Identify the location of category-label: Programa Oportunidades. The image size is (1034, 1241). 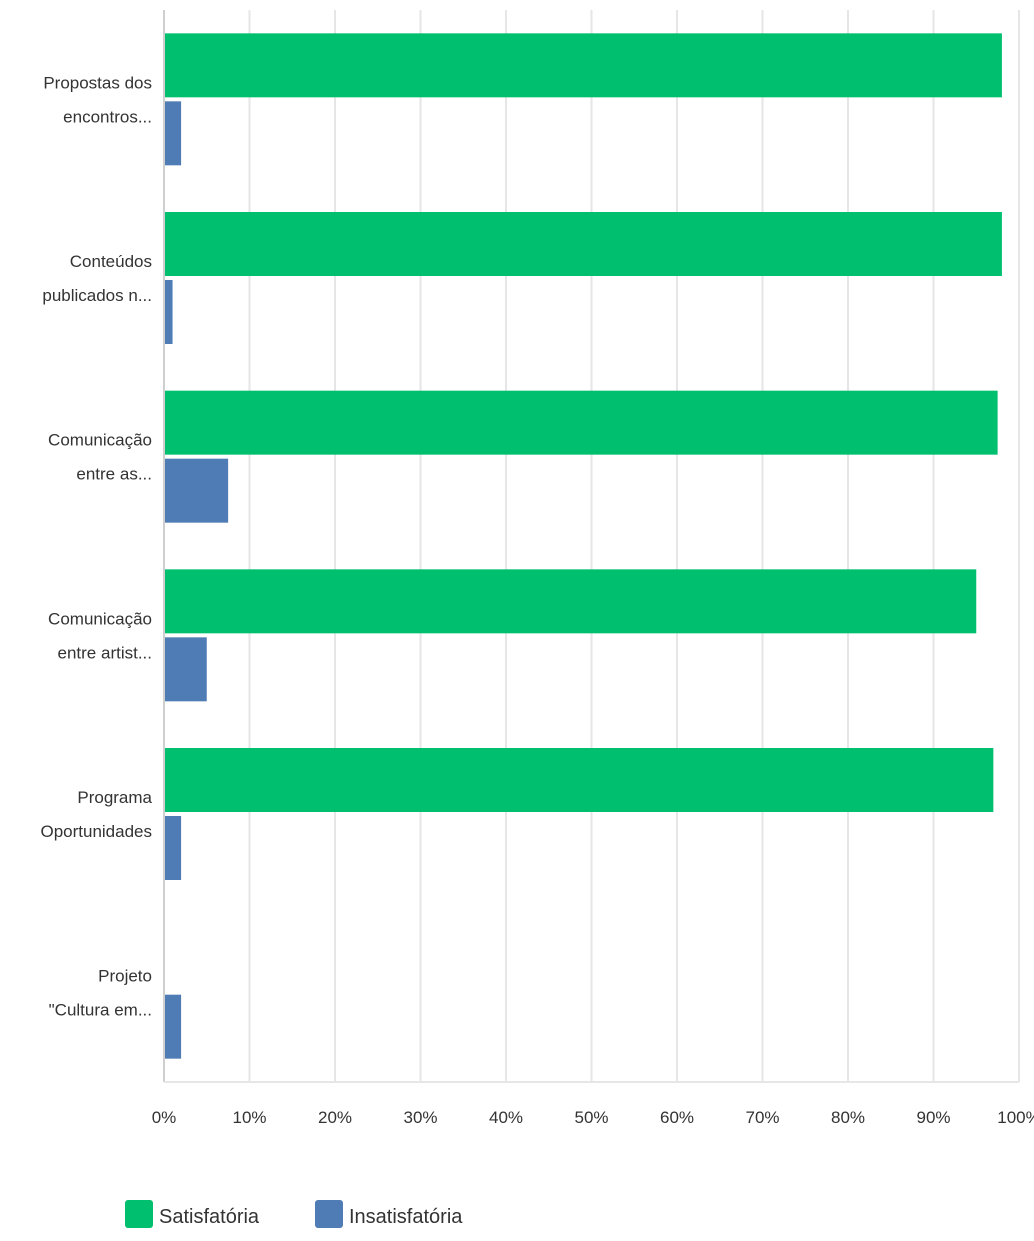
(96, 814).